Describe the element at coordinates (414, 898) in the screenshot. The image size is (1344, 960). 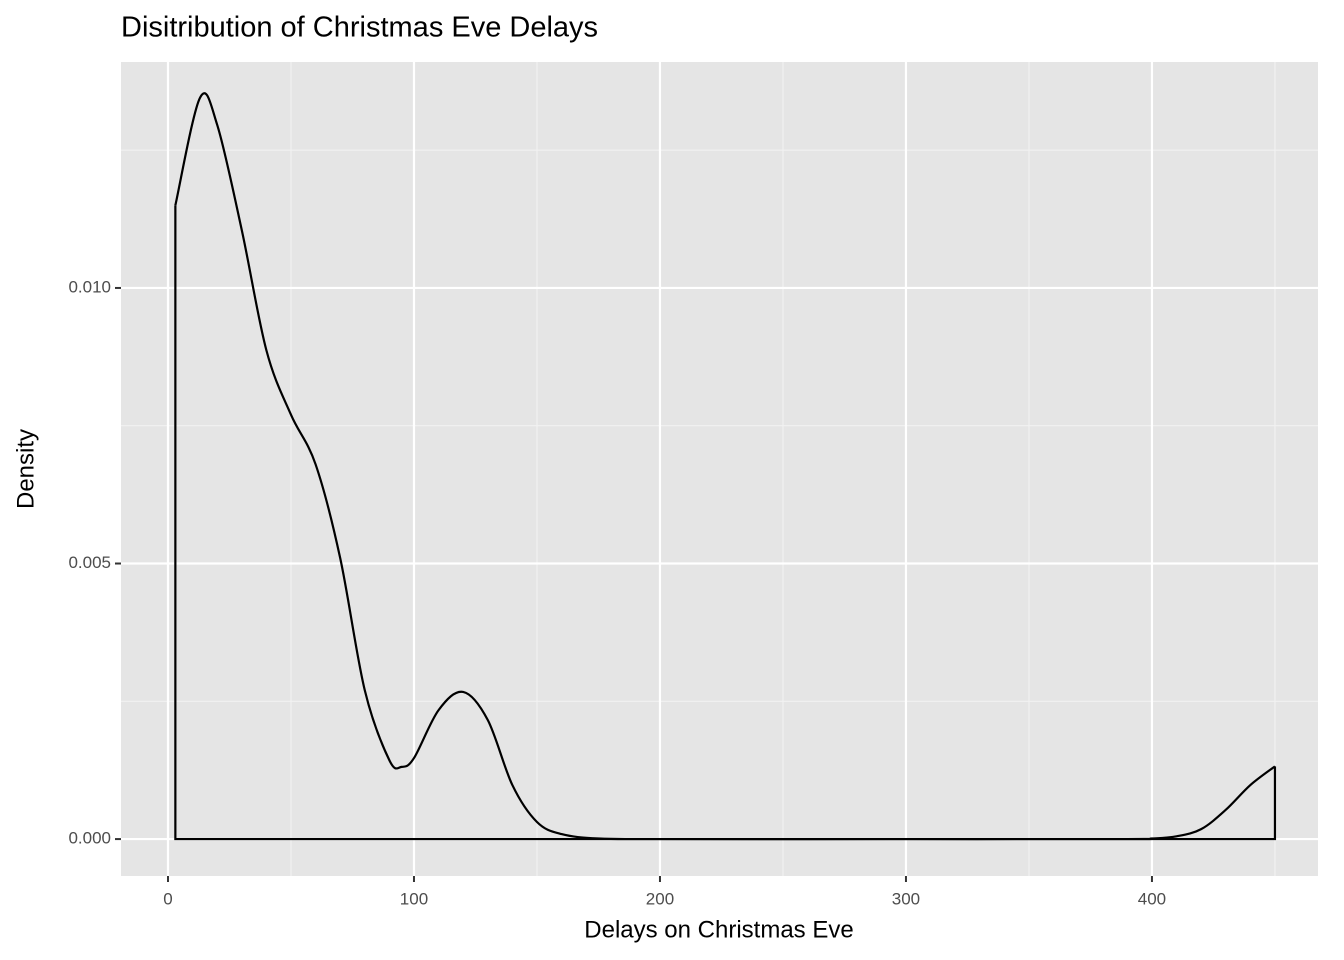
I see `x-tick-label: 100` at that location.